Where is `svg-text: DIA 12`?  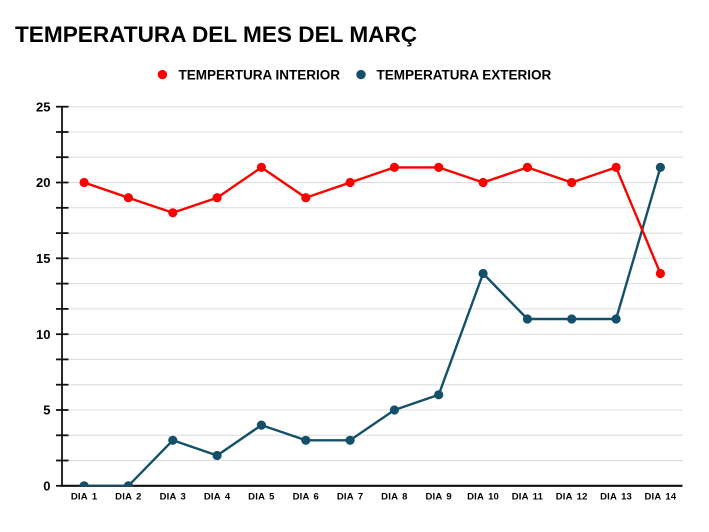 svg-text: DIA 12 is located at coordinates (572, 497).